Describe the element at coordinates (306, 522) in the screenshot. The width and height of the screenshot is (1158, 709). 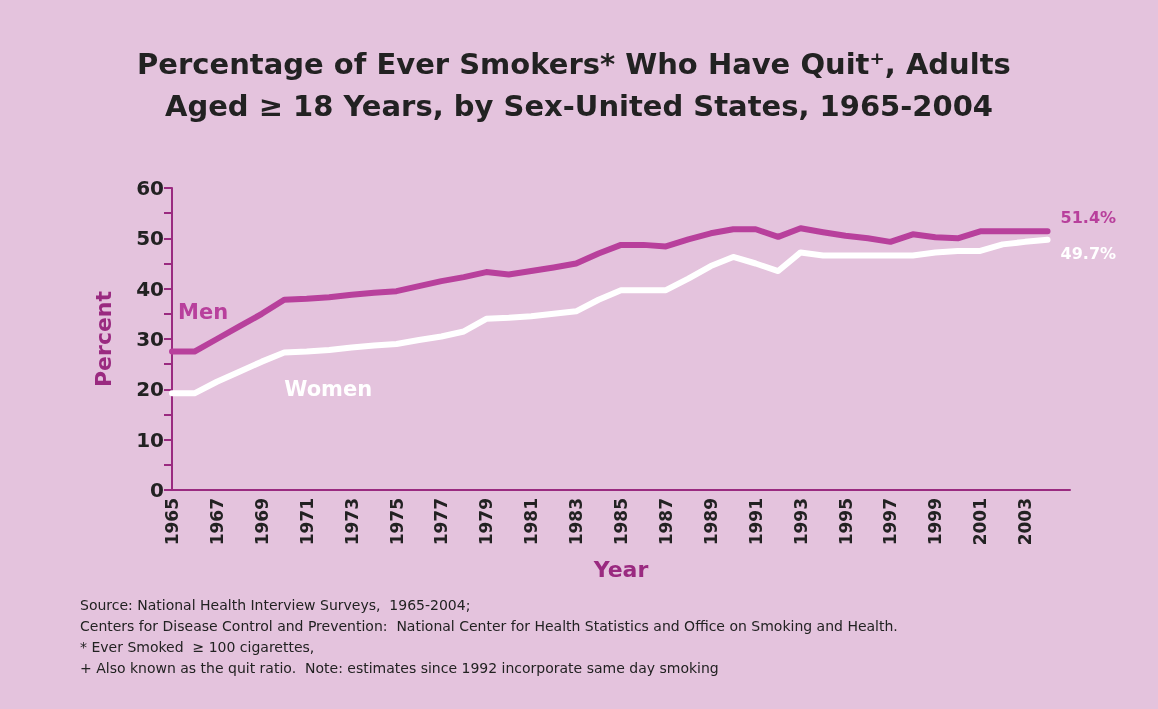
I see `x-tick-label: 1971` at that location.